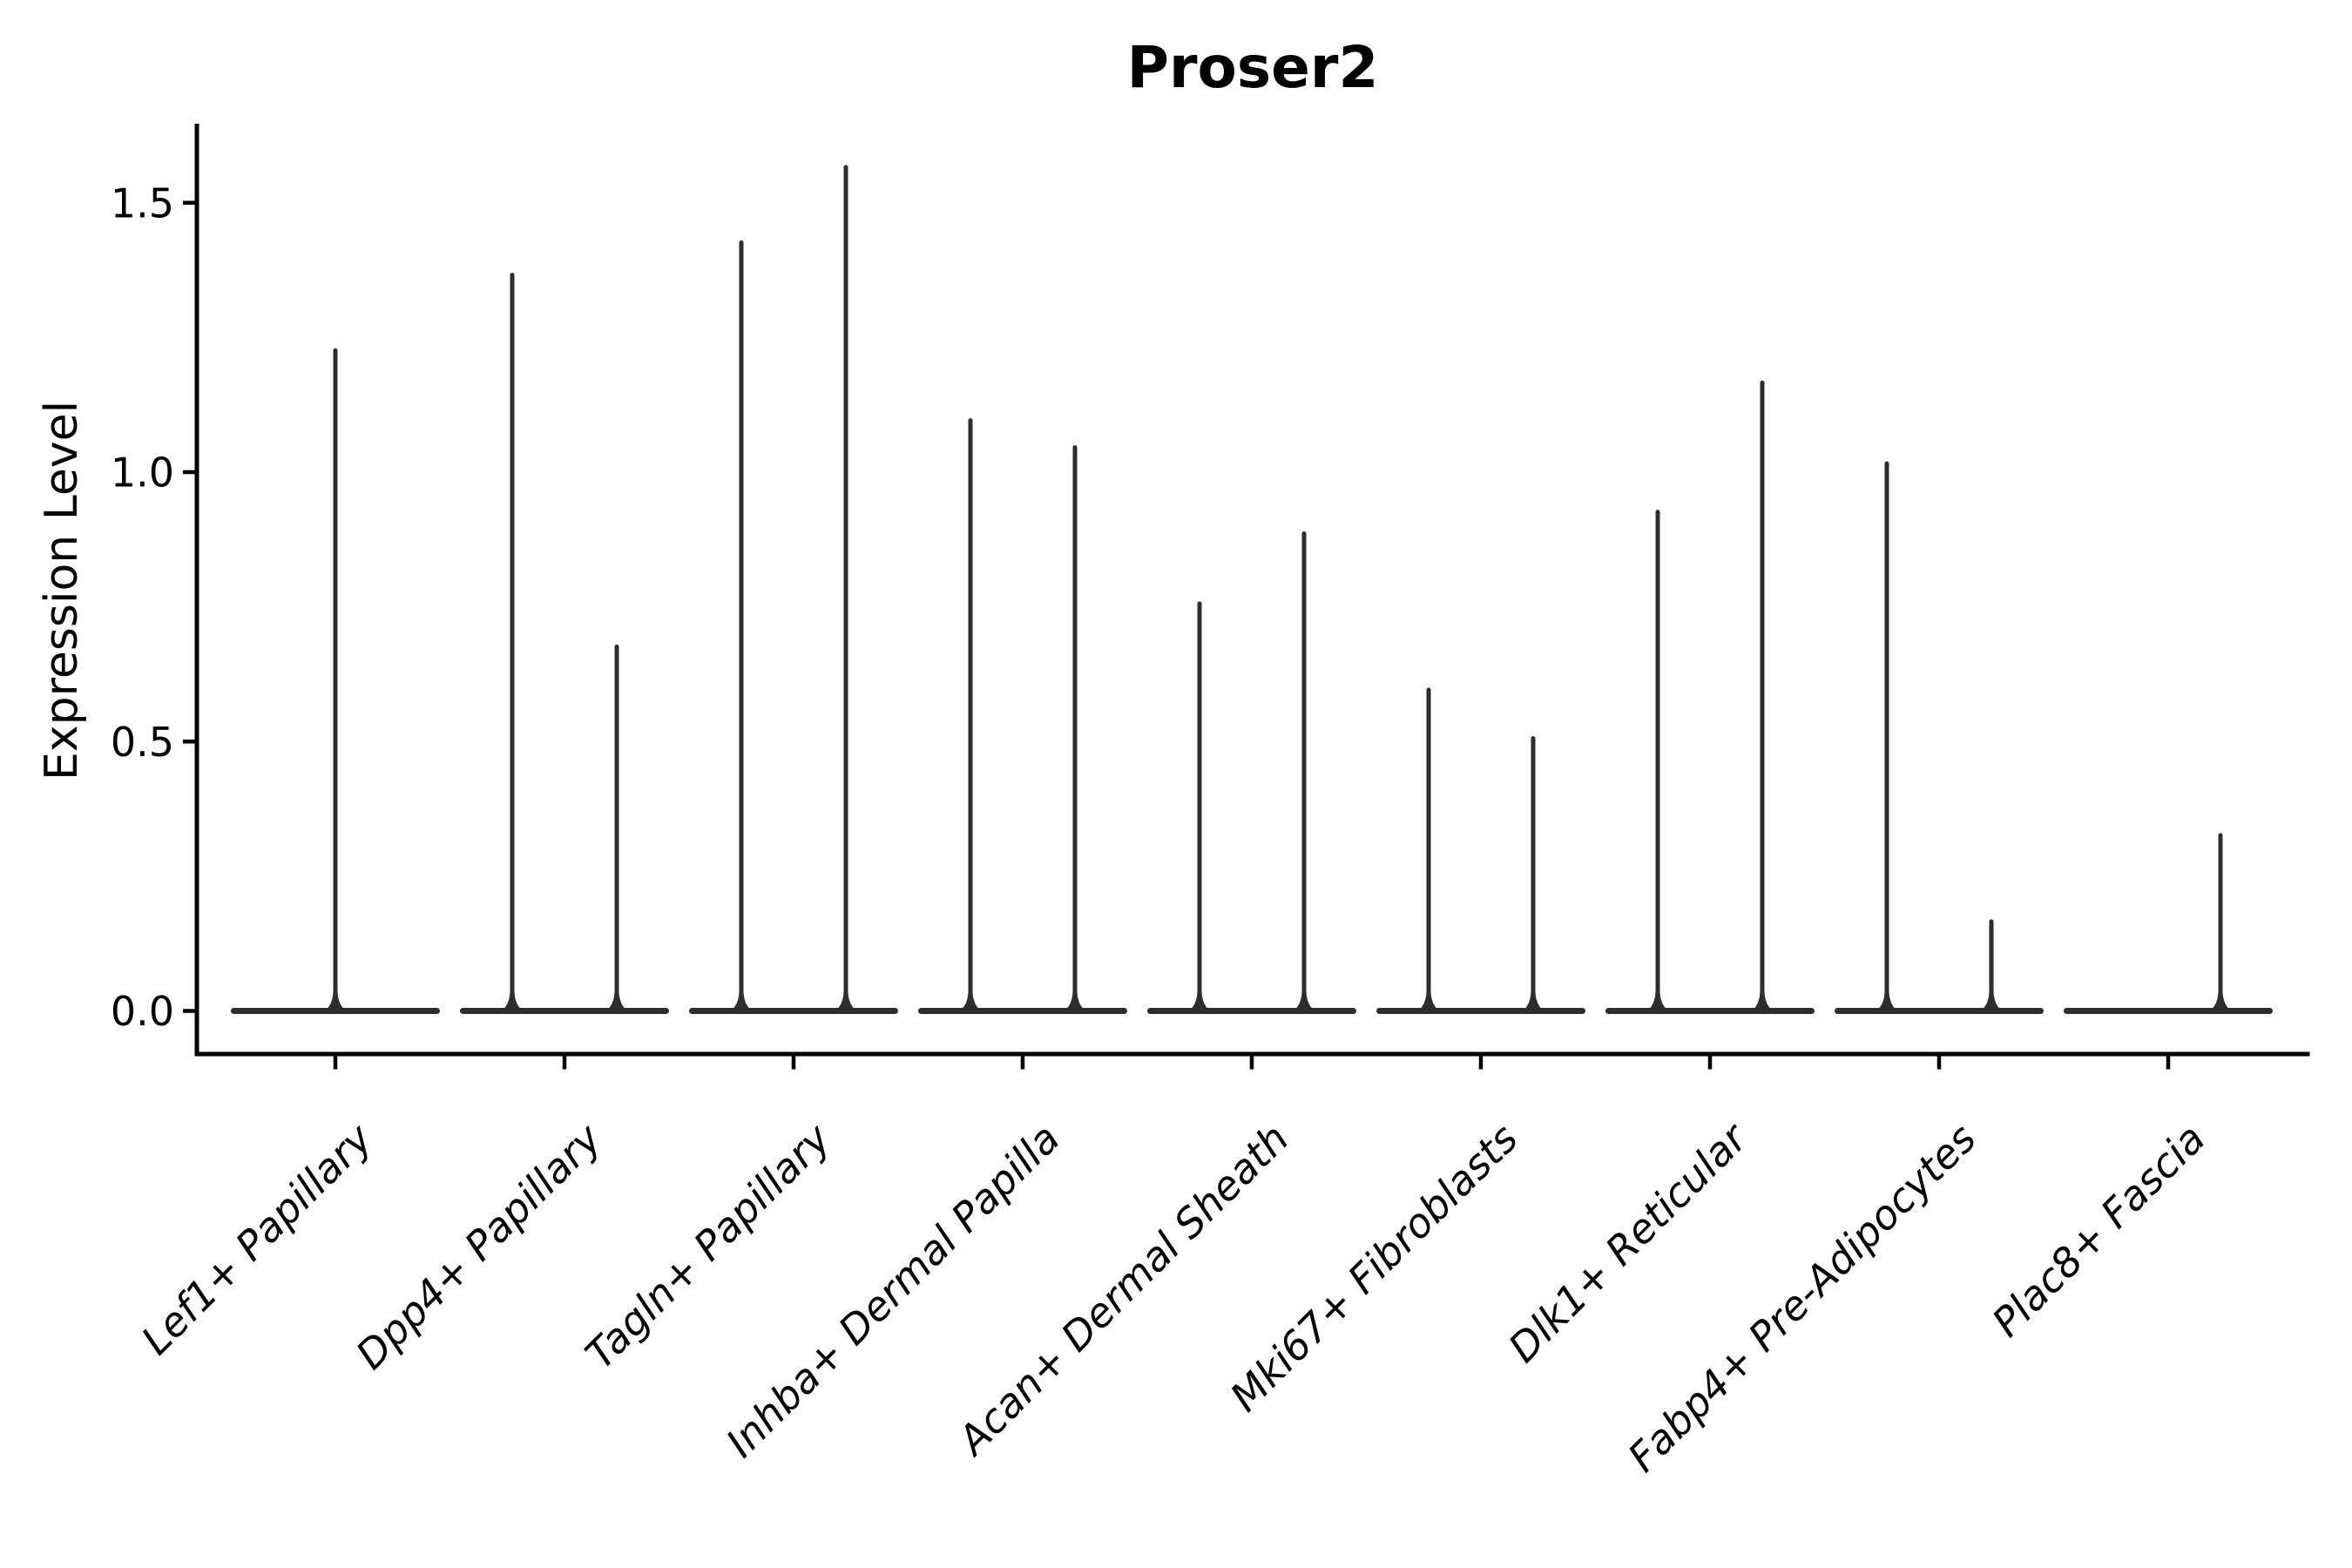  Describe the element at coordinates (142, 1012) in the screenshot. I see `y-tick-label: 0.0` at that location.